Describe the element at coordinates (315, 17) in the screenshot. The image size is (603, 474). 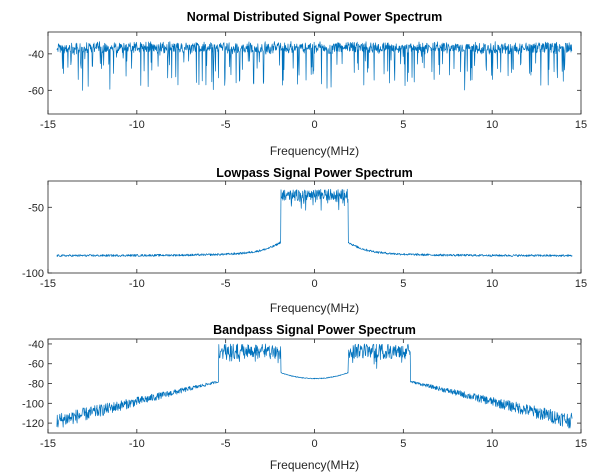
I see `chart-title: Normal Distributed Signal Power Spectrum` at that location.